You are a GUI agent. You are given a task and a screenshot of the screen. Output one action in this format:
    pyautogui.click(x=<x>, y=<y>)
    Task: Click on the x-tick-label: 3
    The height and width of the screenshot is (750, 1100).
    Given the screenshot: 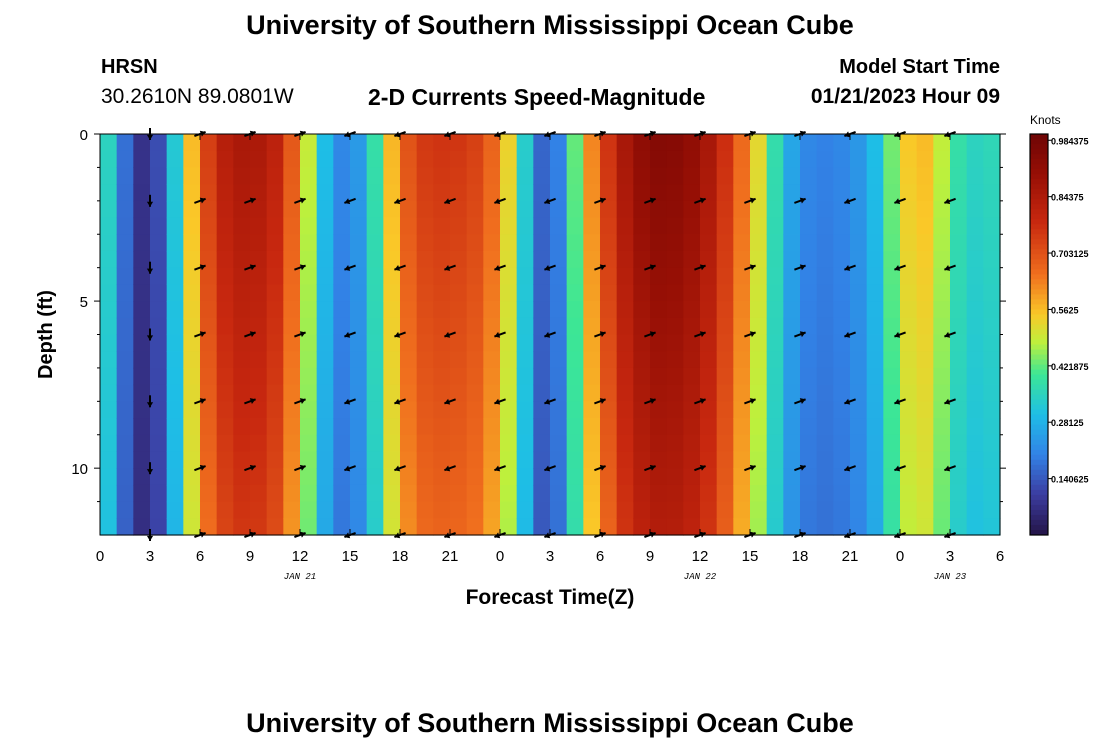 What is the action you would take?
    pyautogui.click(x=150, y=556)
    